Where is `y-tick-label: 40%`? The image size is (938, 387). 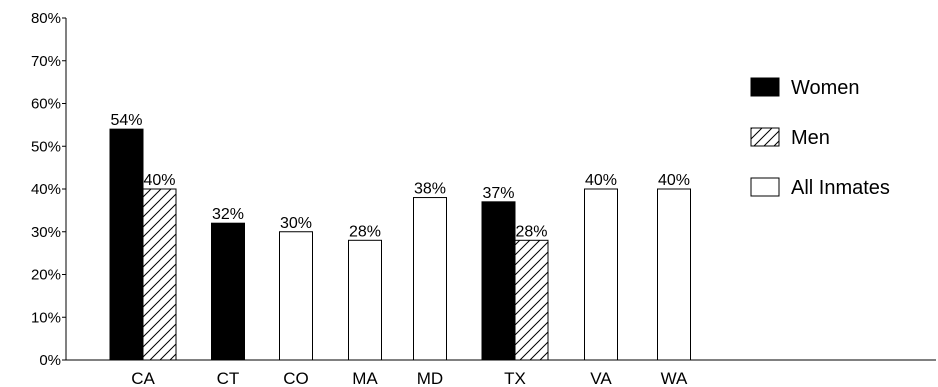 y-tick-label: 40% is located at coordinates (46, 189).